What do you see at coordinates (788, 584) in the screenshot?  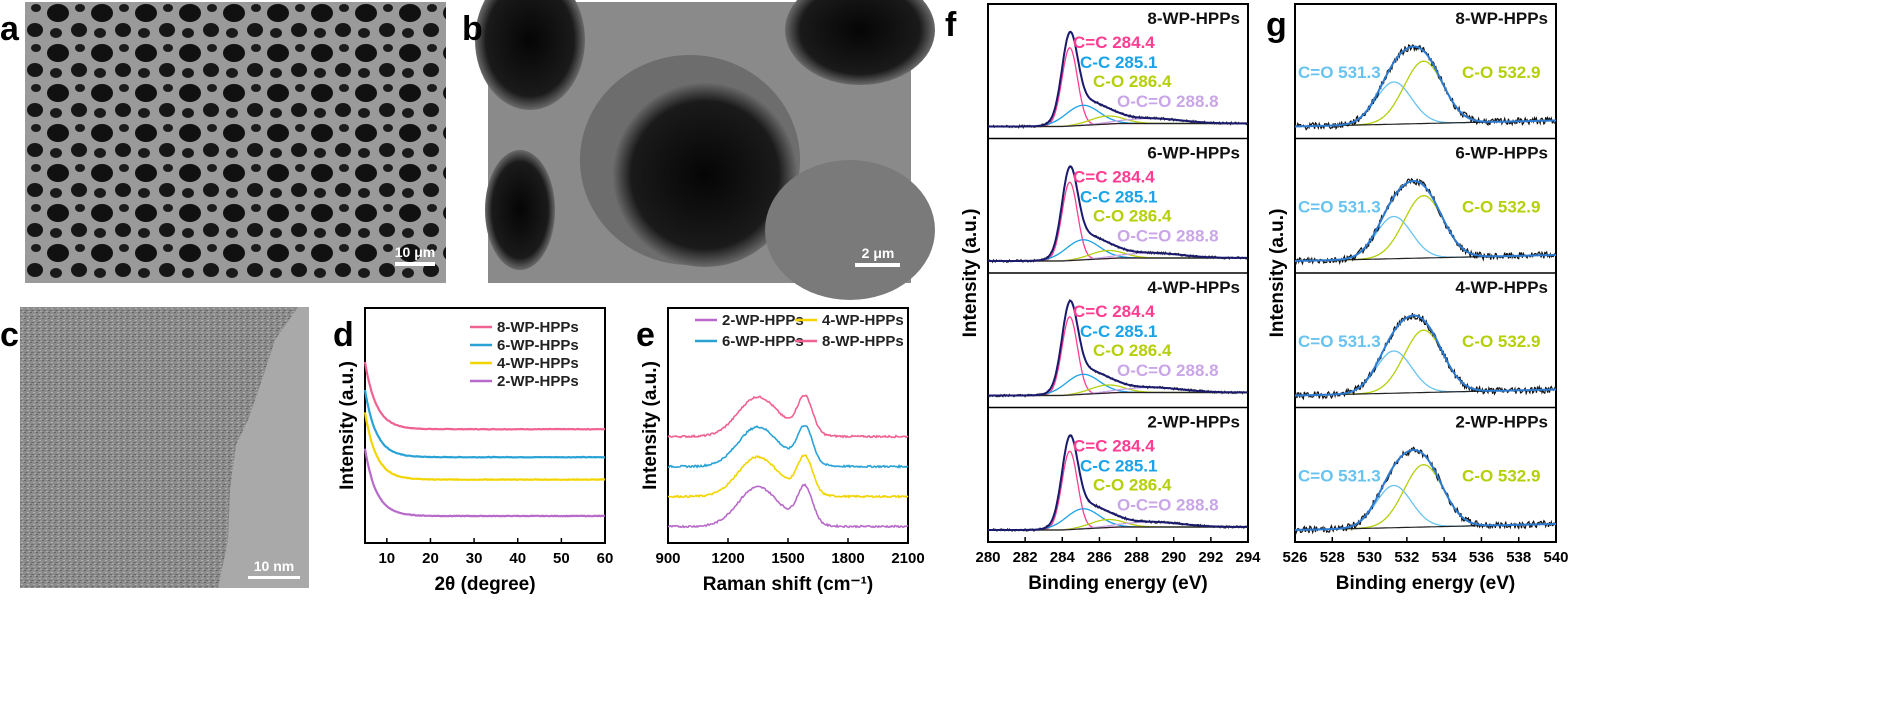 I see `x-axis-title: Raman shift (cm⁻¹)` at bounding box center [788, 584].